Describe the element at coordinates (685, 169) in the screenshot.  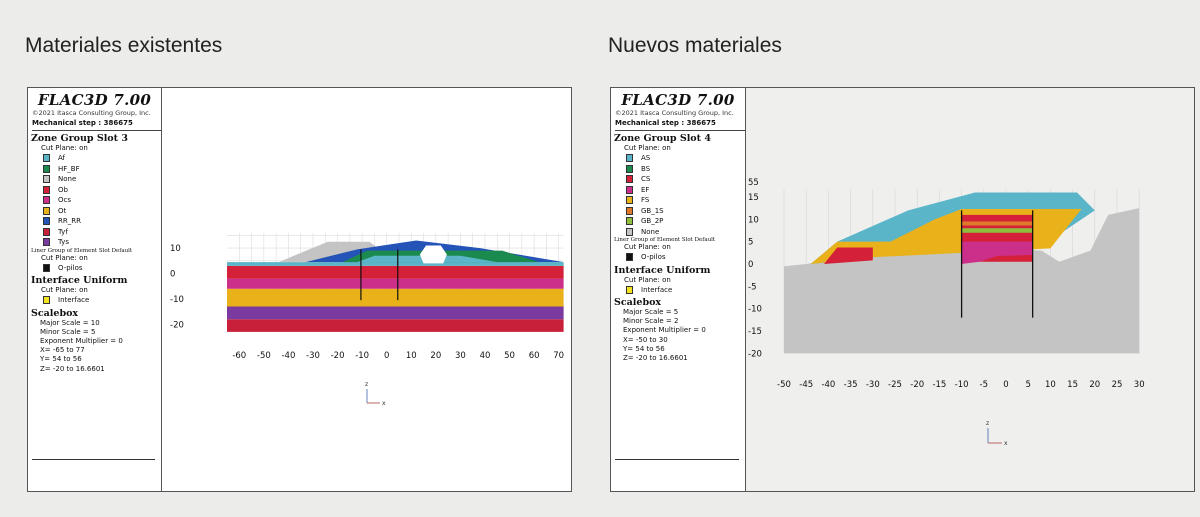
I see `legend-item-bs: BS` at that location.